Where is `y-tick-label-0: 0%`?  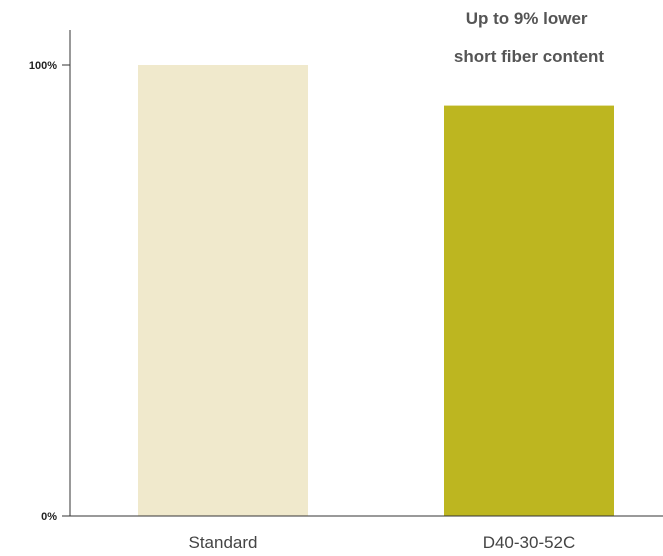 y-tick-label-0: 0% is located at coordinates (49, 517).